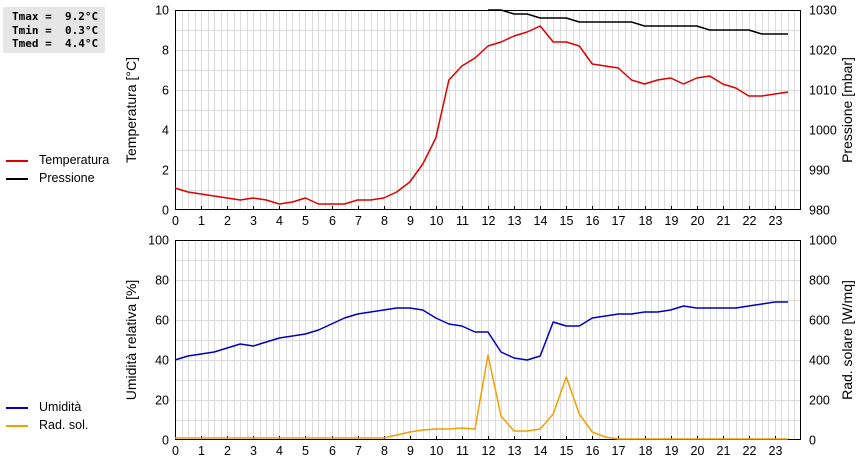 The image size is (860, 460). Describe the element at coordinates (162, 281) in the screenshot. I see `y-tick-label-left: 80` at that location.